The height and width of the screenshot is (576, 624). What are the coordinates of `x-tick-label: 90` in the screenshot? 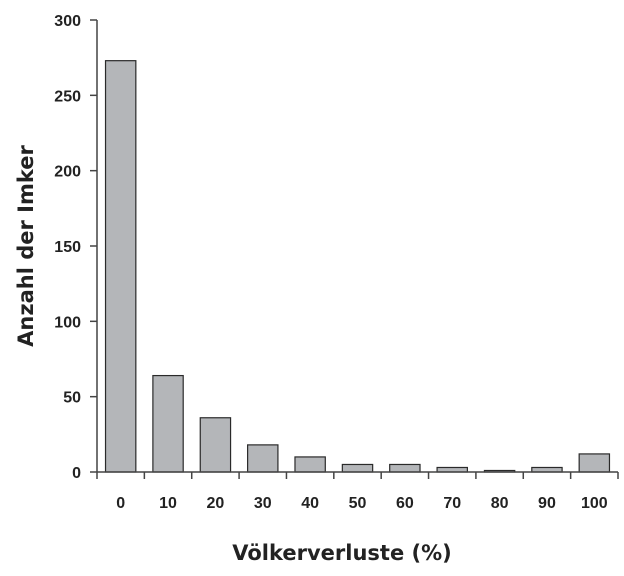 It's located at (547, 503).